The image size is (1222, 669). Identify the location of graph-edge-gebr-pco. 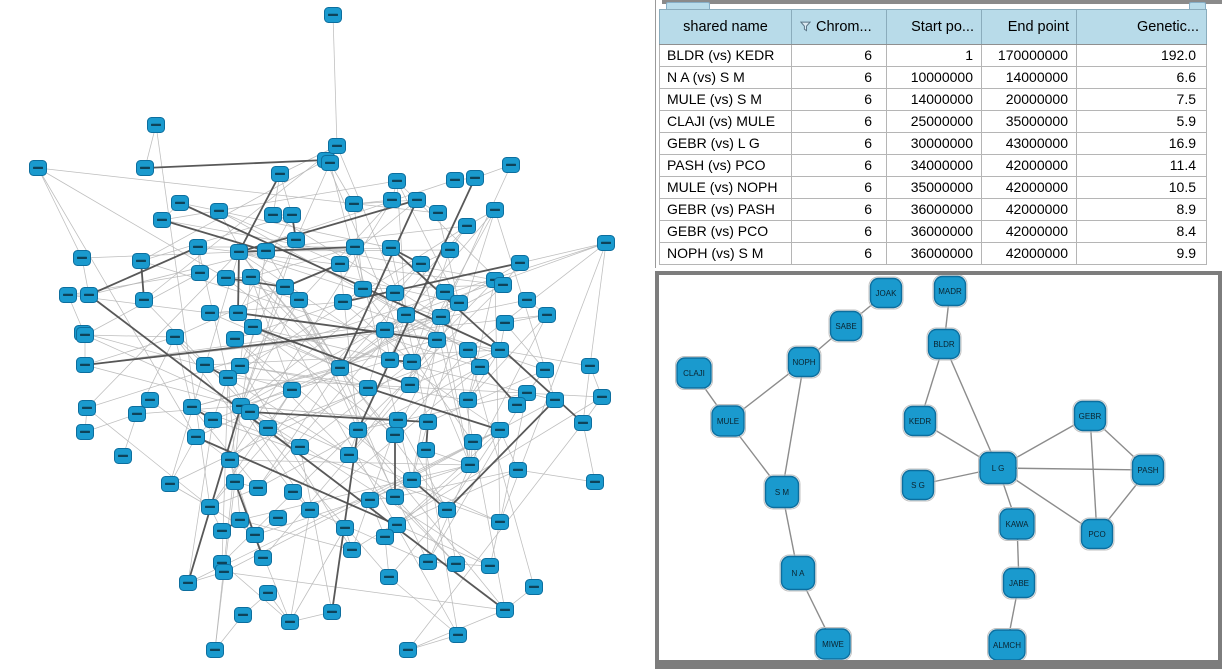
(1093, 475).